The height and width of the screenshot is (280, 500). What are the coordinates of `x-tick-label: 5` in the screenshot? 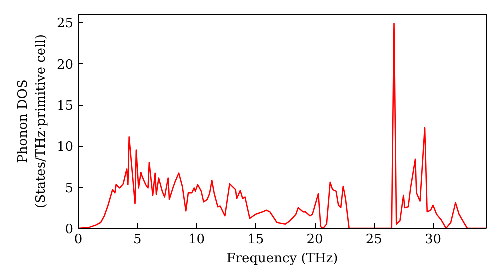 It's located at (137, 240).